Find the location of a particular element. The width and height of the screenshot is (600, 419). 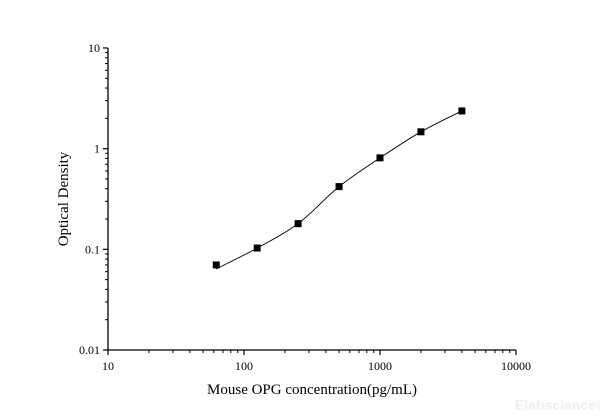

x-axis-label: Mouse OPG concentration(pg/mL) is located at coordinates (312, 390).